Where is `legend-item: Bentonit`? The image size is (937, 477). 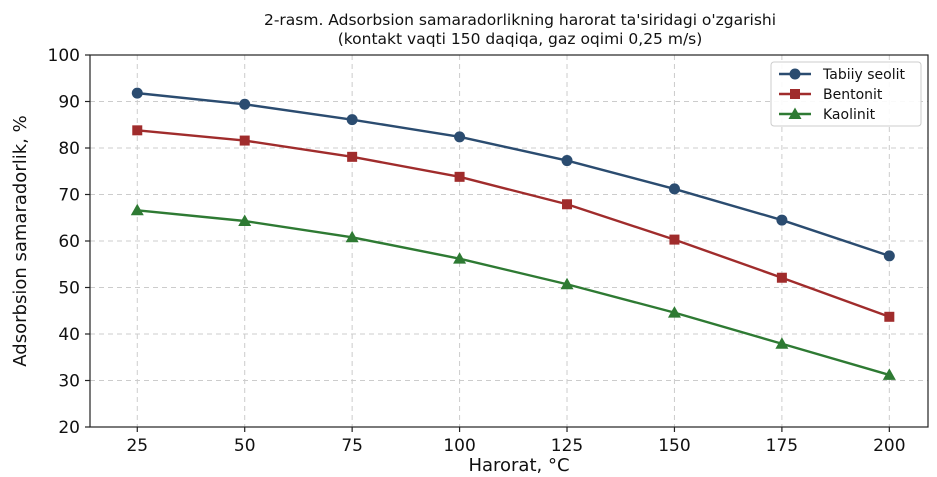
legend-item: Bentonit is located at coordinates (831, 95).